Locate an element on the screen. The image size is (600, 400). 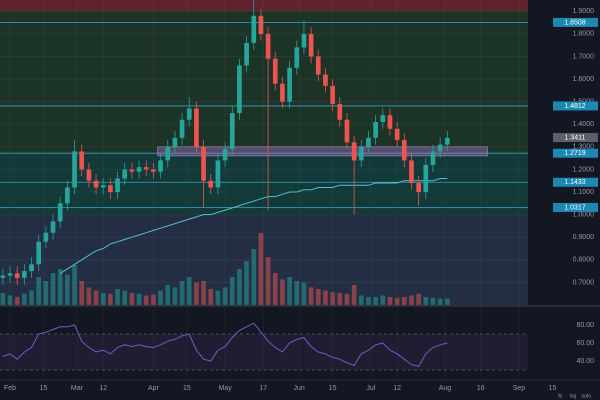
y-tick-label: 0.9000 is located at coordinates (584, 237).